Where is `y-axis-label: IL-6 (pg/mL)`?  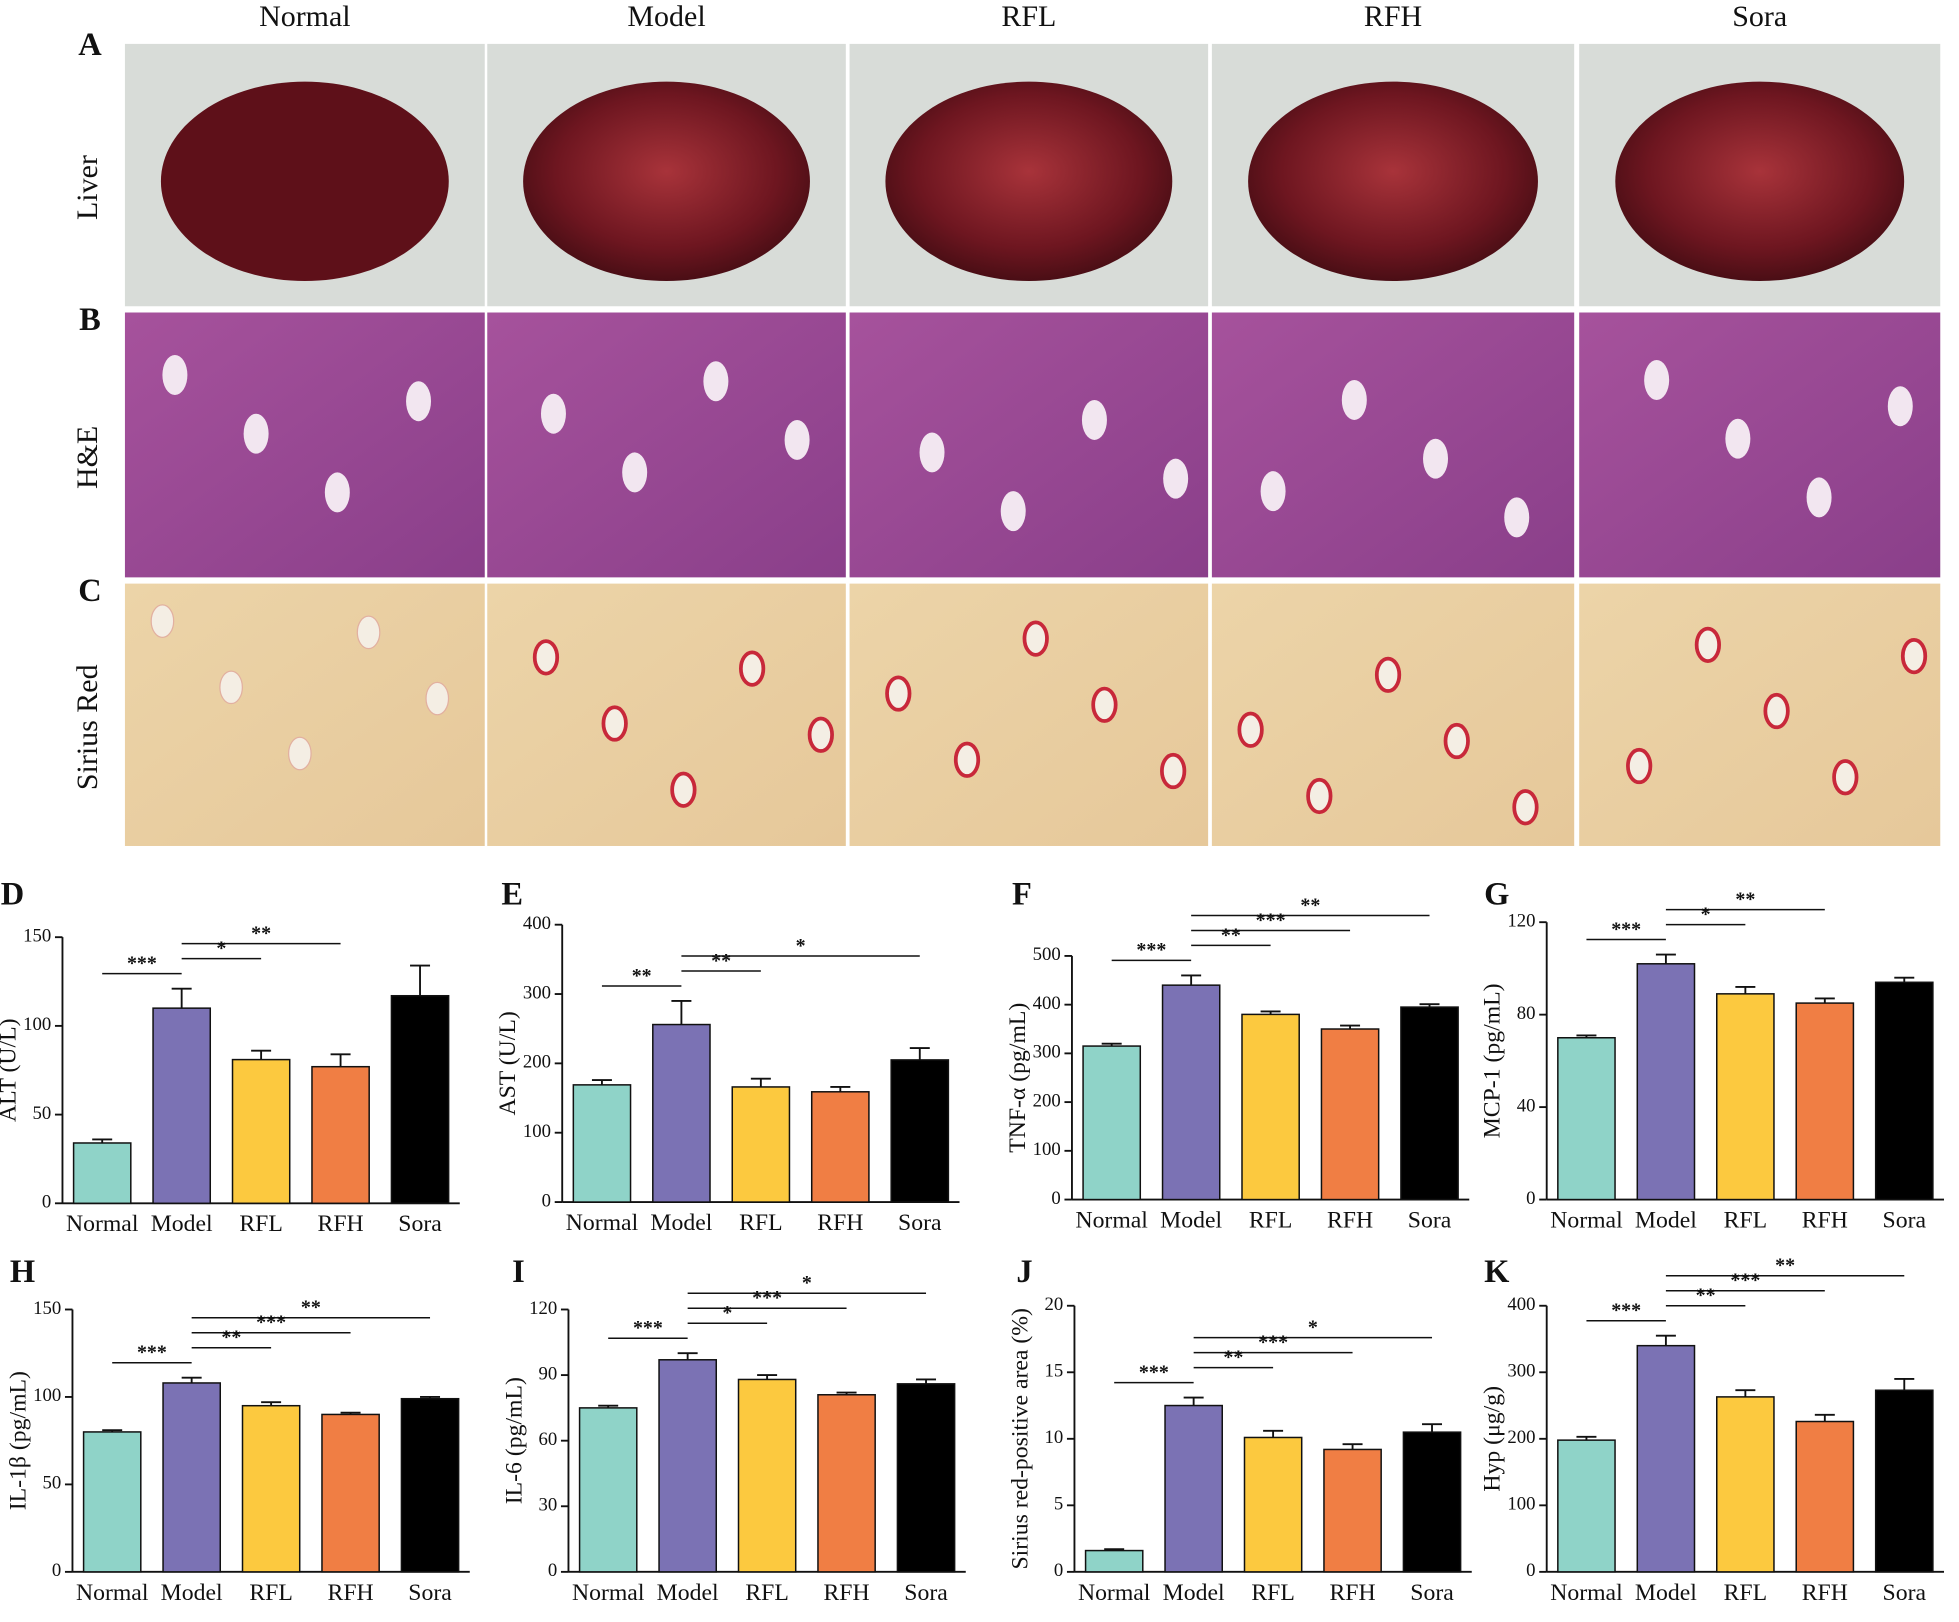 y-axis-label: IL-6 (pg/mL) is located at coordinates (514, 1440).